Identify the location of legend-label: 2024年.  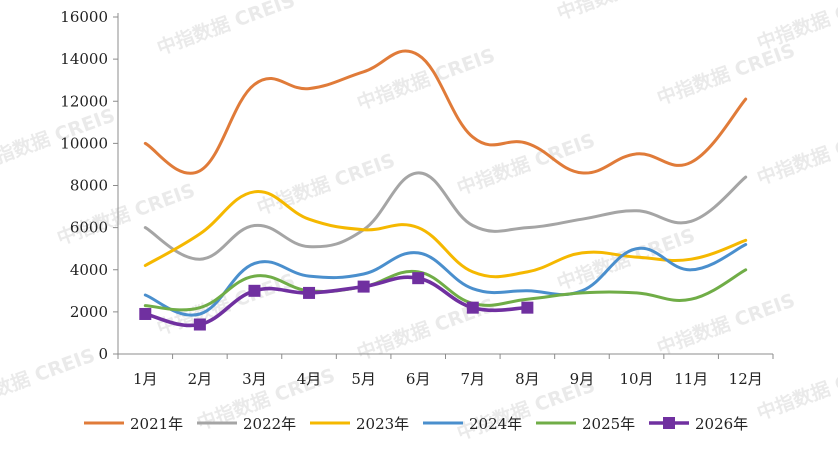
(495, 424).